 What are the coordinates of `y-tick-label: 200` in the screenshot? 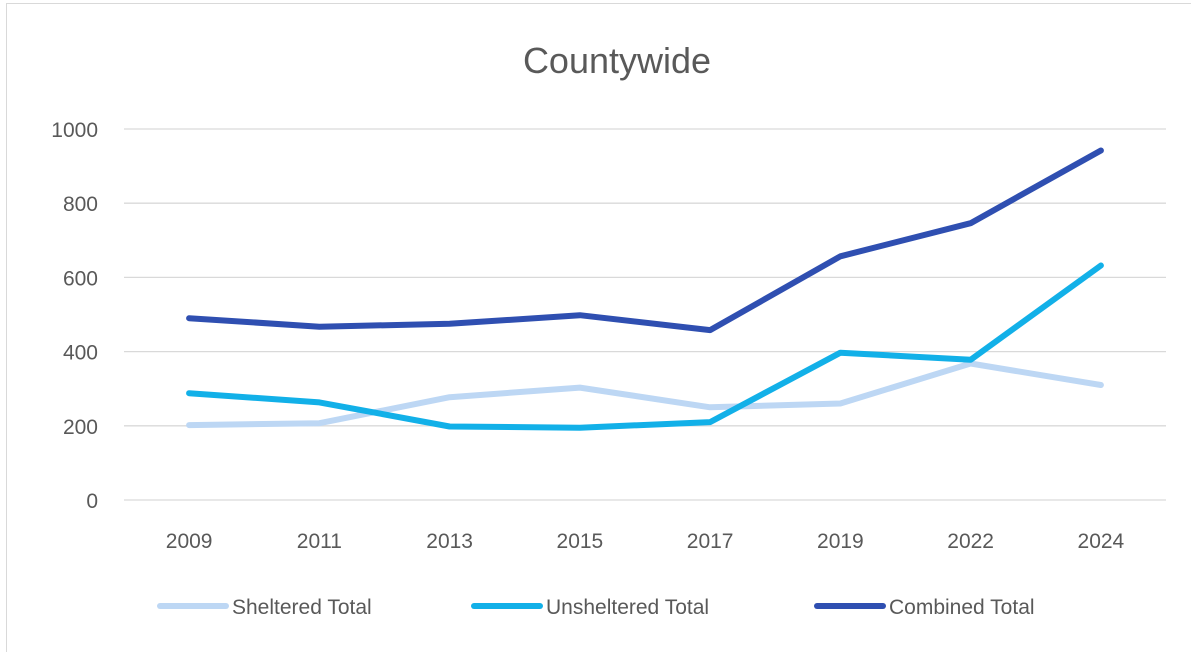 It's located at (80, 427).